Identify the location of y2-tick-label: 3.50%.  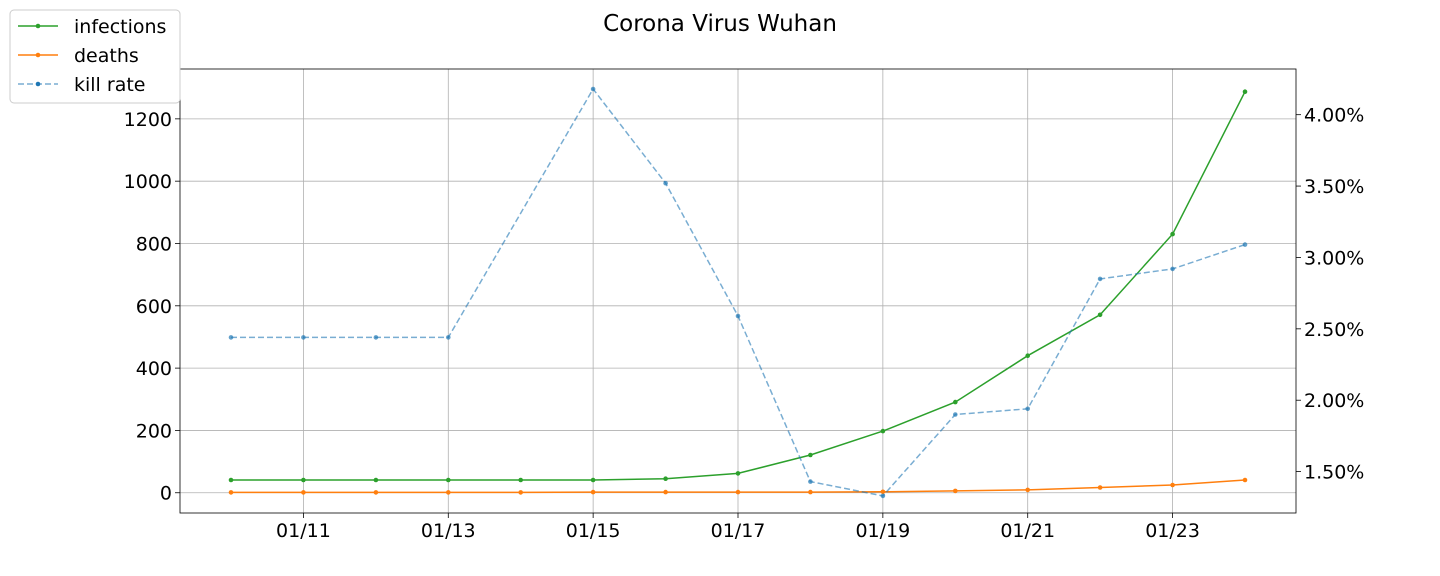
(1334, 187).